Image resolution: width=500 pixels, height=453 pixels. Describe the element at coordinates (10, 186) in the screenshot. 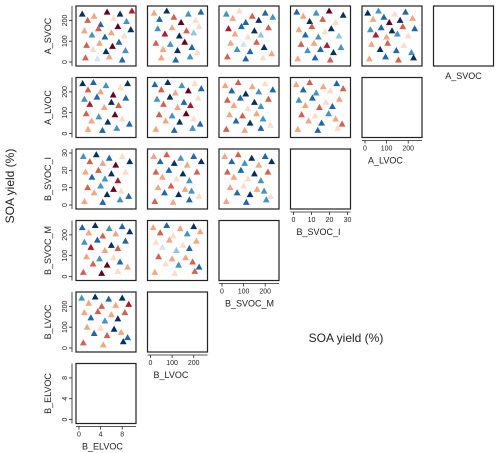

I see `y-axis-label: SOA yield (%)` at that location.